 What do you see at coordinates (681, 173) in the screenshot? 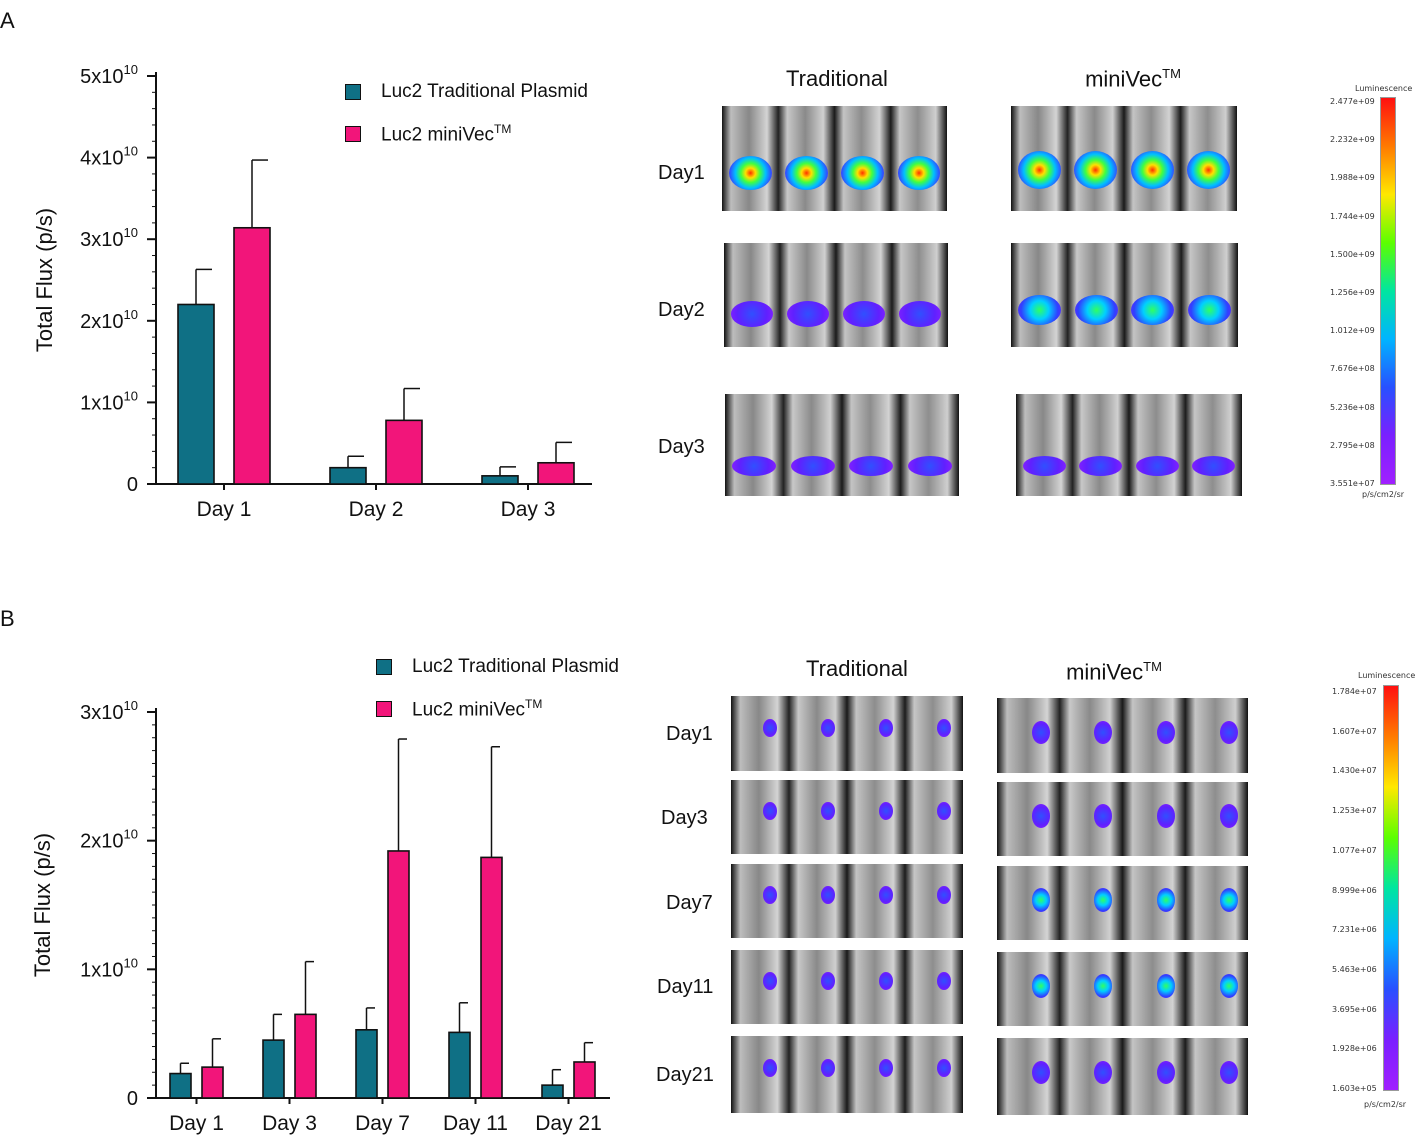
I see `imaging-a-row-label: Day1` at bounding box center [681, 173].